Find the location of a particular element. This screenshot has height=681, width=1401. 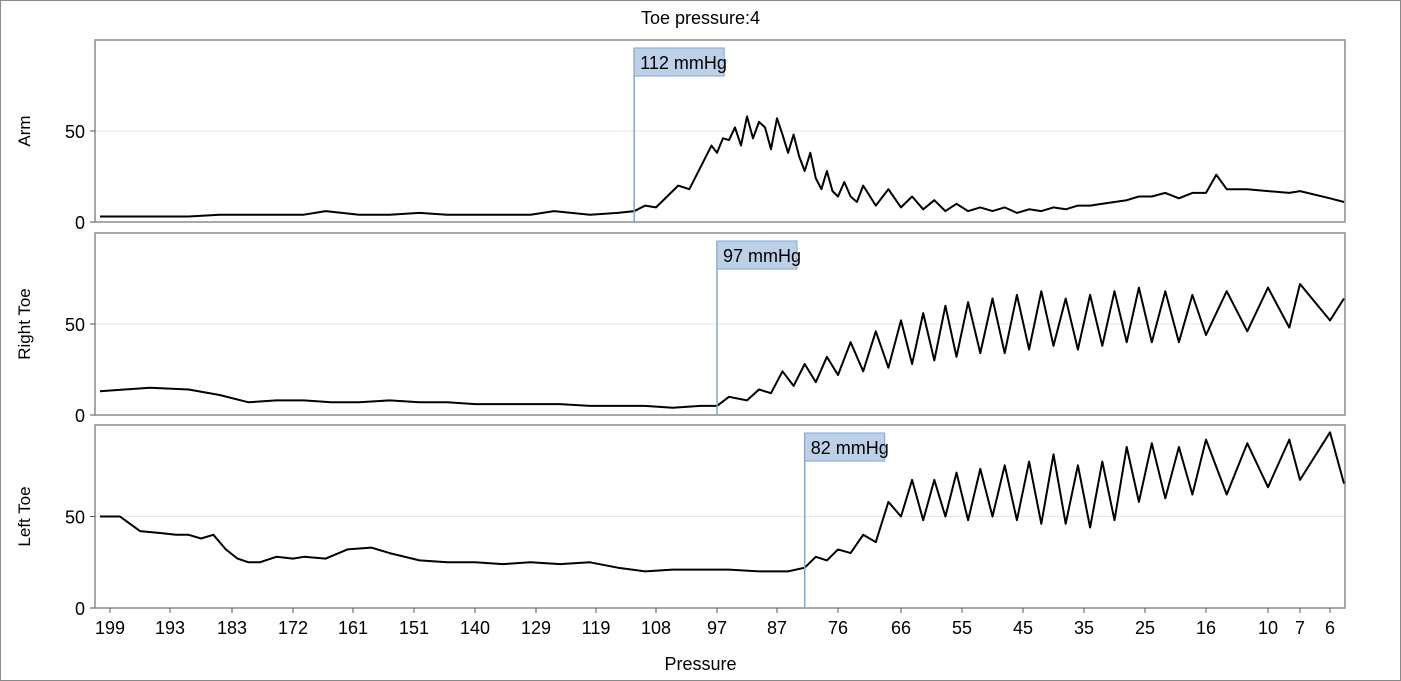

x-tick-label: 119 is located at coordinates (596, 628).